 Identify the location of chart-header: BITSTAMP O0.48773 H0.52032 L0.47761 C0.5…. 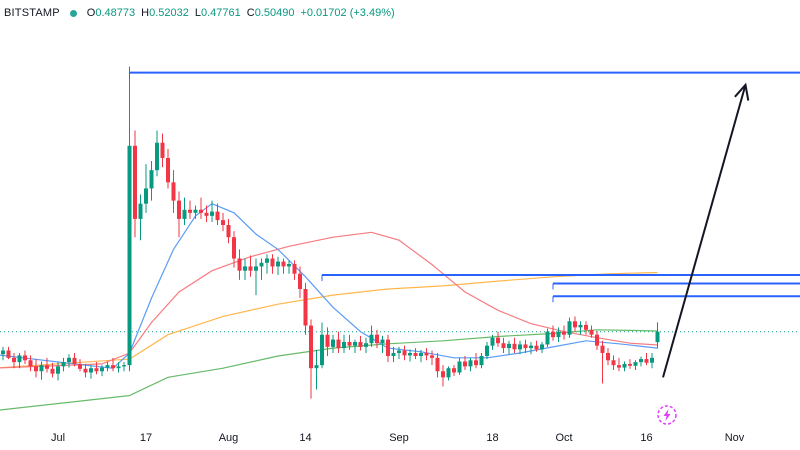
(400, 13).